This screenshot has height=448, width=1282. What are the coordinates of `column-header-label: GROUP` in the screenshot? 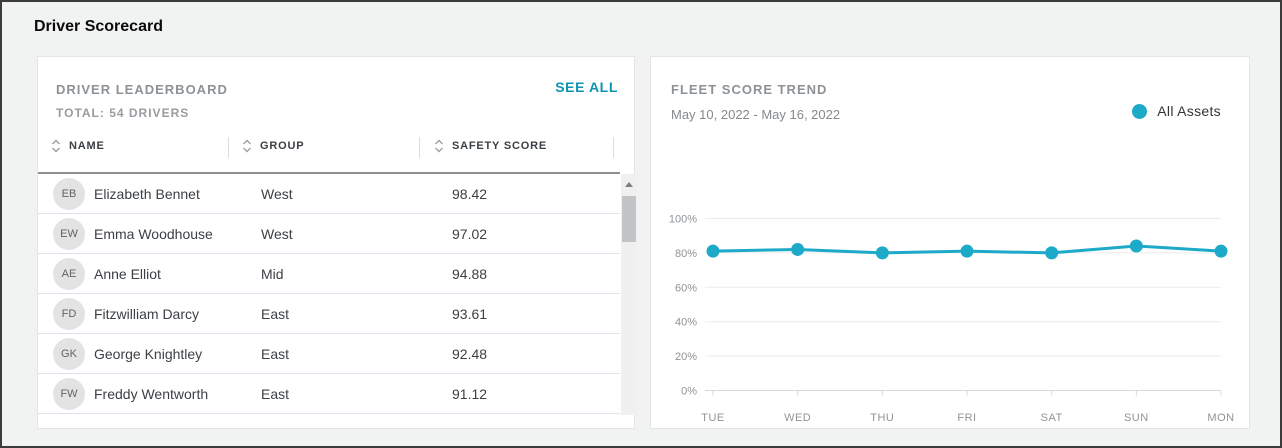 It's located at (282, 146).